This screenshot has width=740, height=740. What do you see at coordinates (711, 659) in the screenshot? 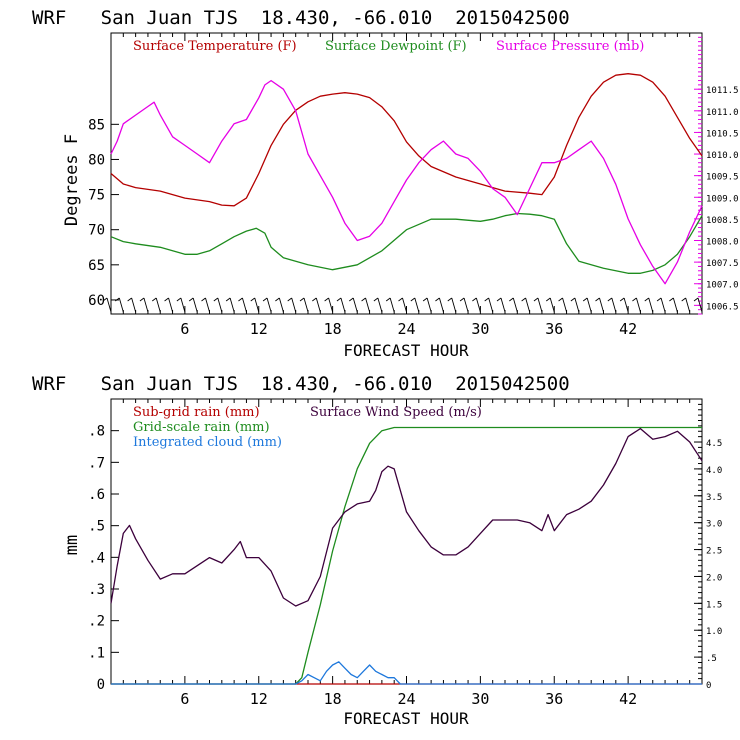
I see `y2-tick-label: .5` at bounding box center [711, 659].